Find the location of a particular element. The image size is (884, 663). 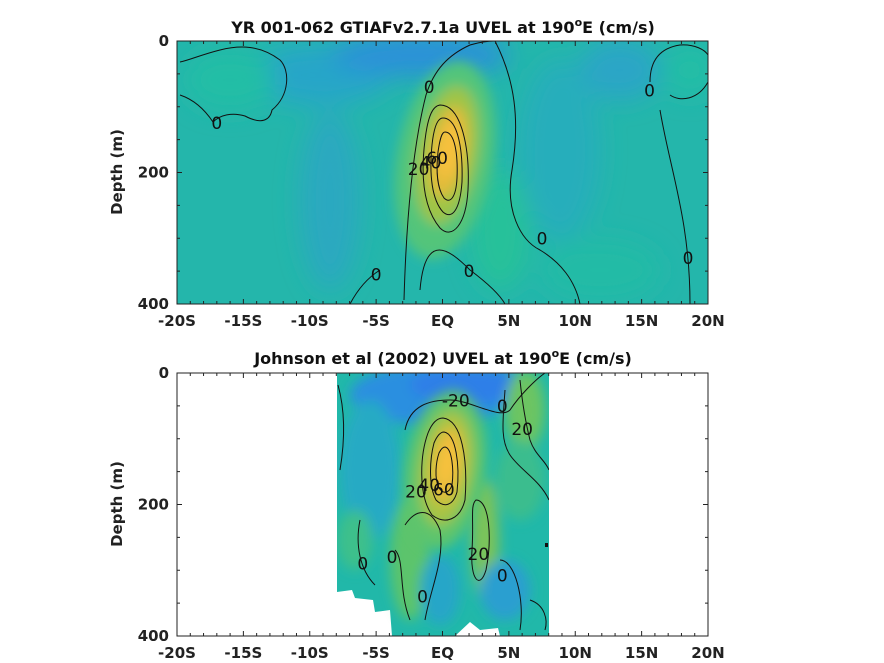

panel-bottom-contours is located at coordinates (443, 502).